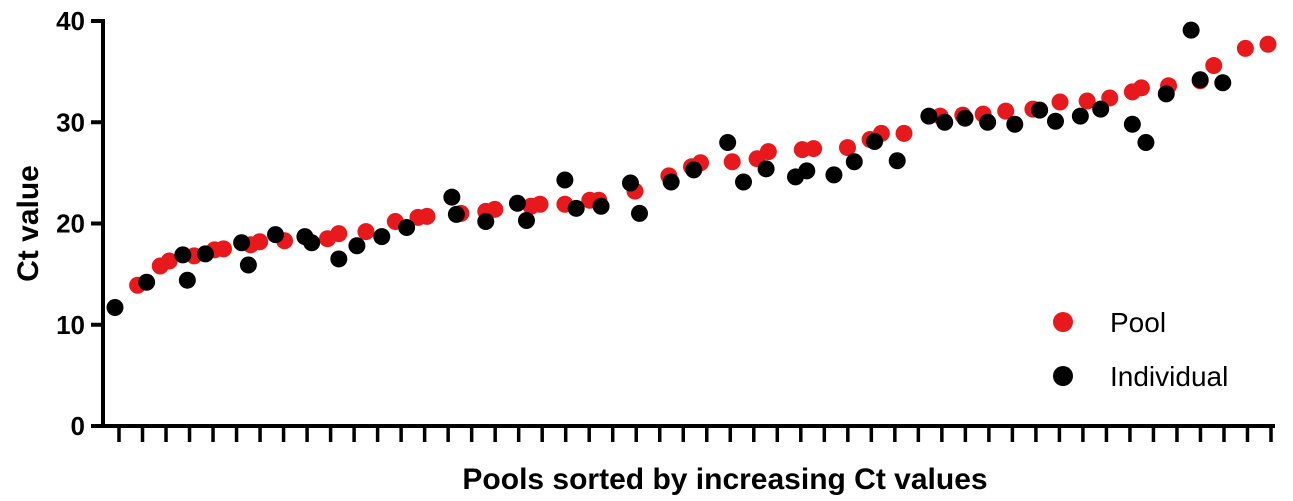  What do you see at coordinates (70, 21) in the screenshot?
I see `y-tick-label: 40` at bounding box center [70, 21].